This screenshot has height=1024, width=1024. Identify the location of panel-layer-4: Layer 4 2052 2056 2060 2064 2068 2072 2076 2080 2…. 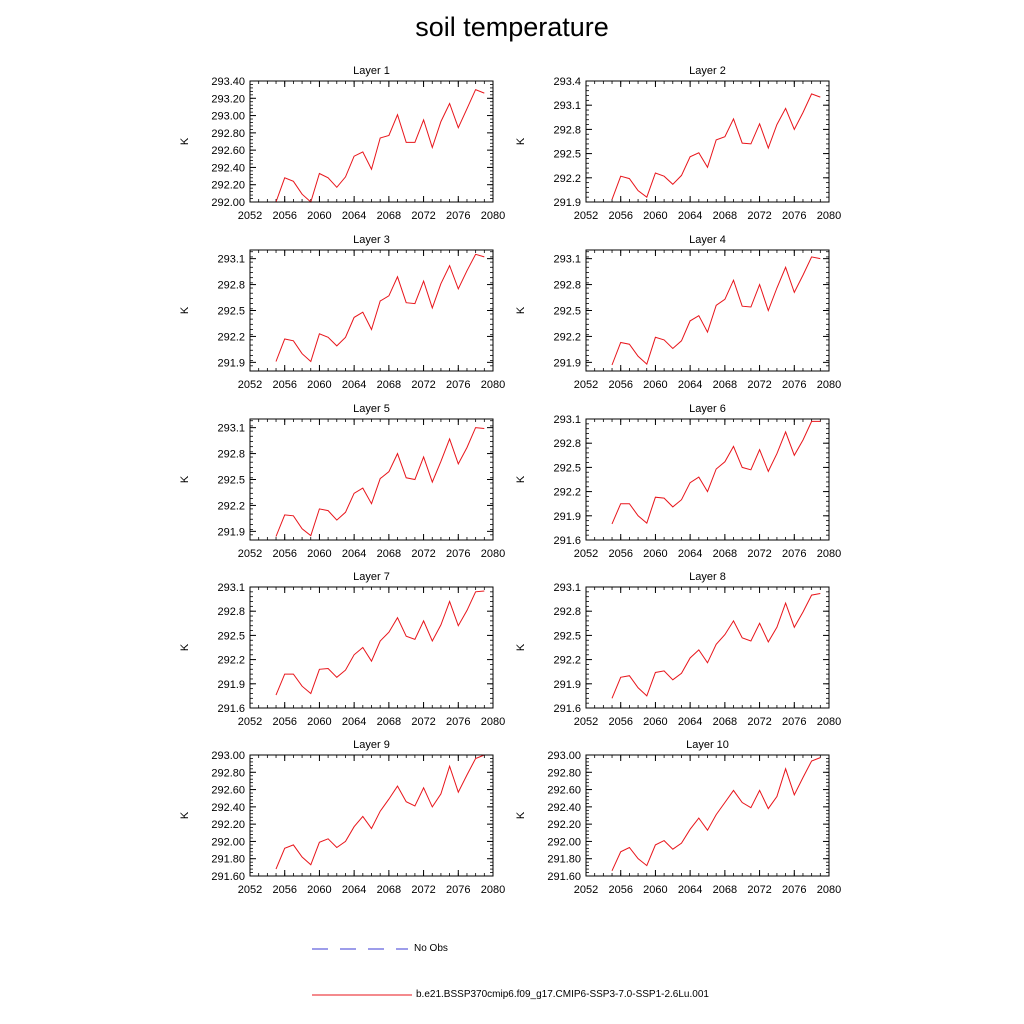
(678, 312).